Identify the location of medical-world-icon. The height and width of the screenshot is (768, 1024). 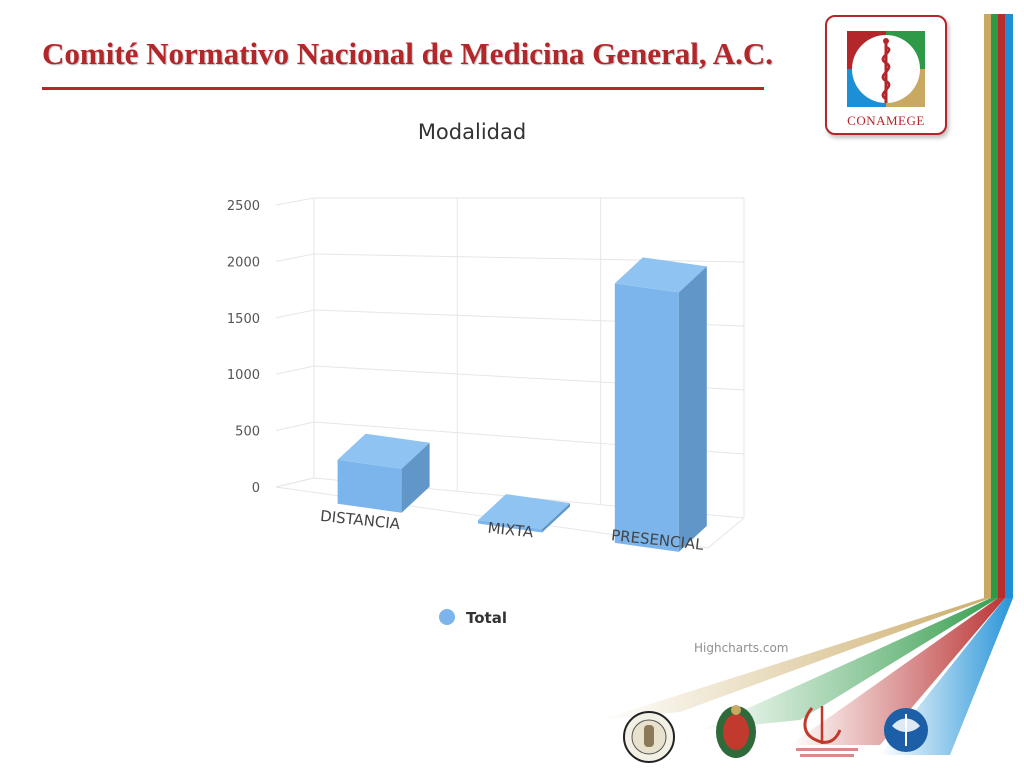
(906, 730).